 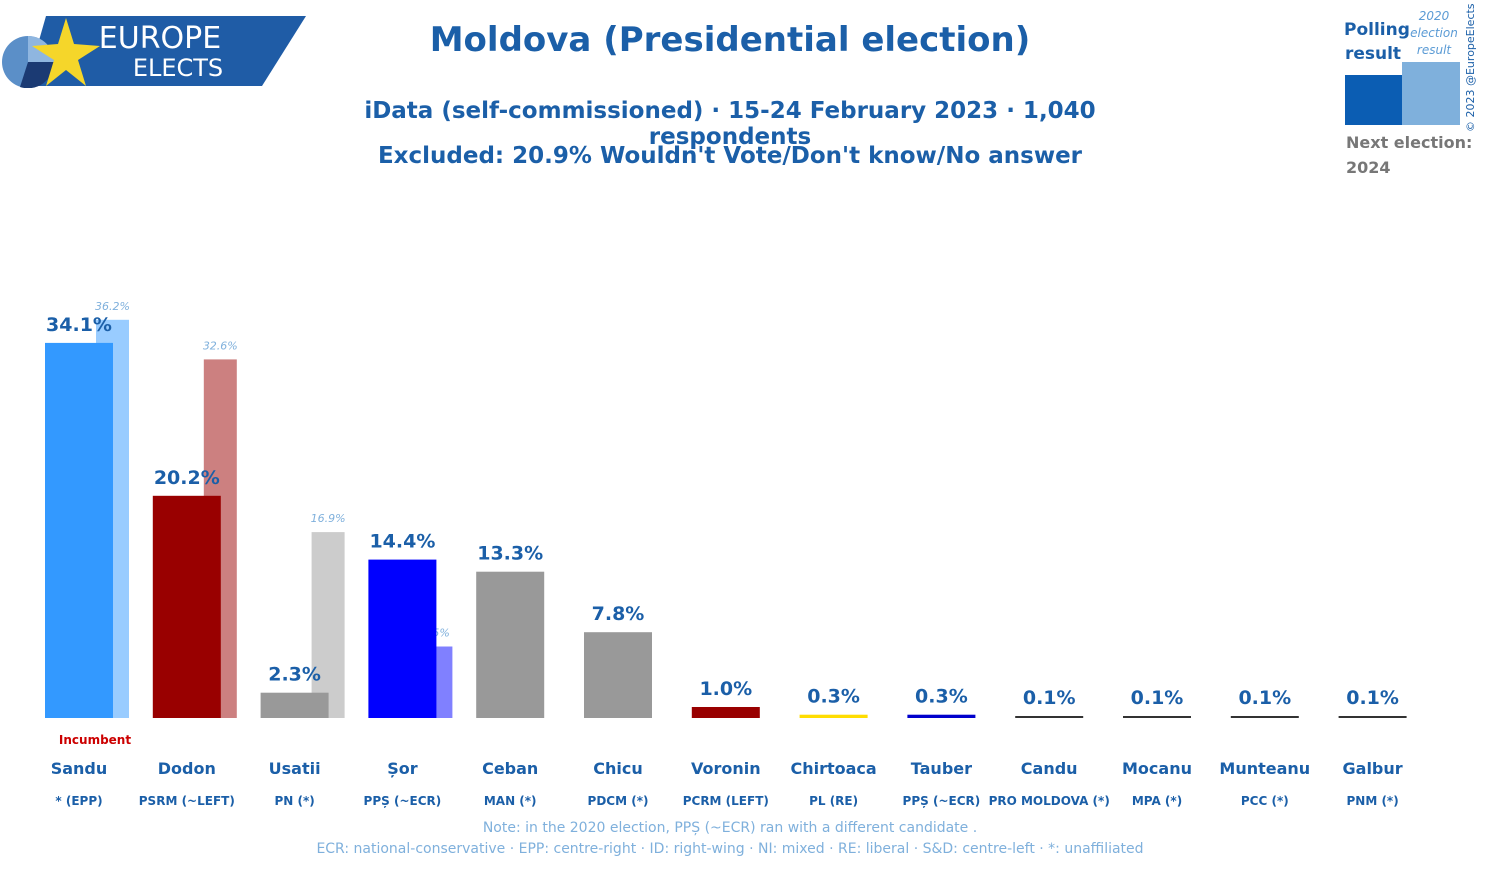 What do you see at coordinates (328, 518) in the screenshot?
I see `value-label-2020-2: 16.9%` at bounding box center [328, 518].